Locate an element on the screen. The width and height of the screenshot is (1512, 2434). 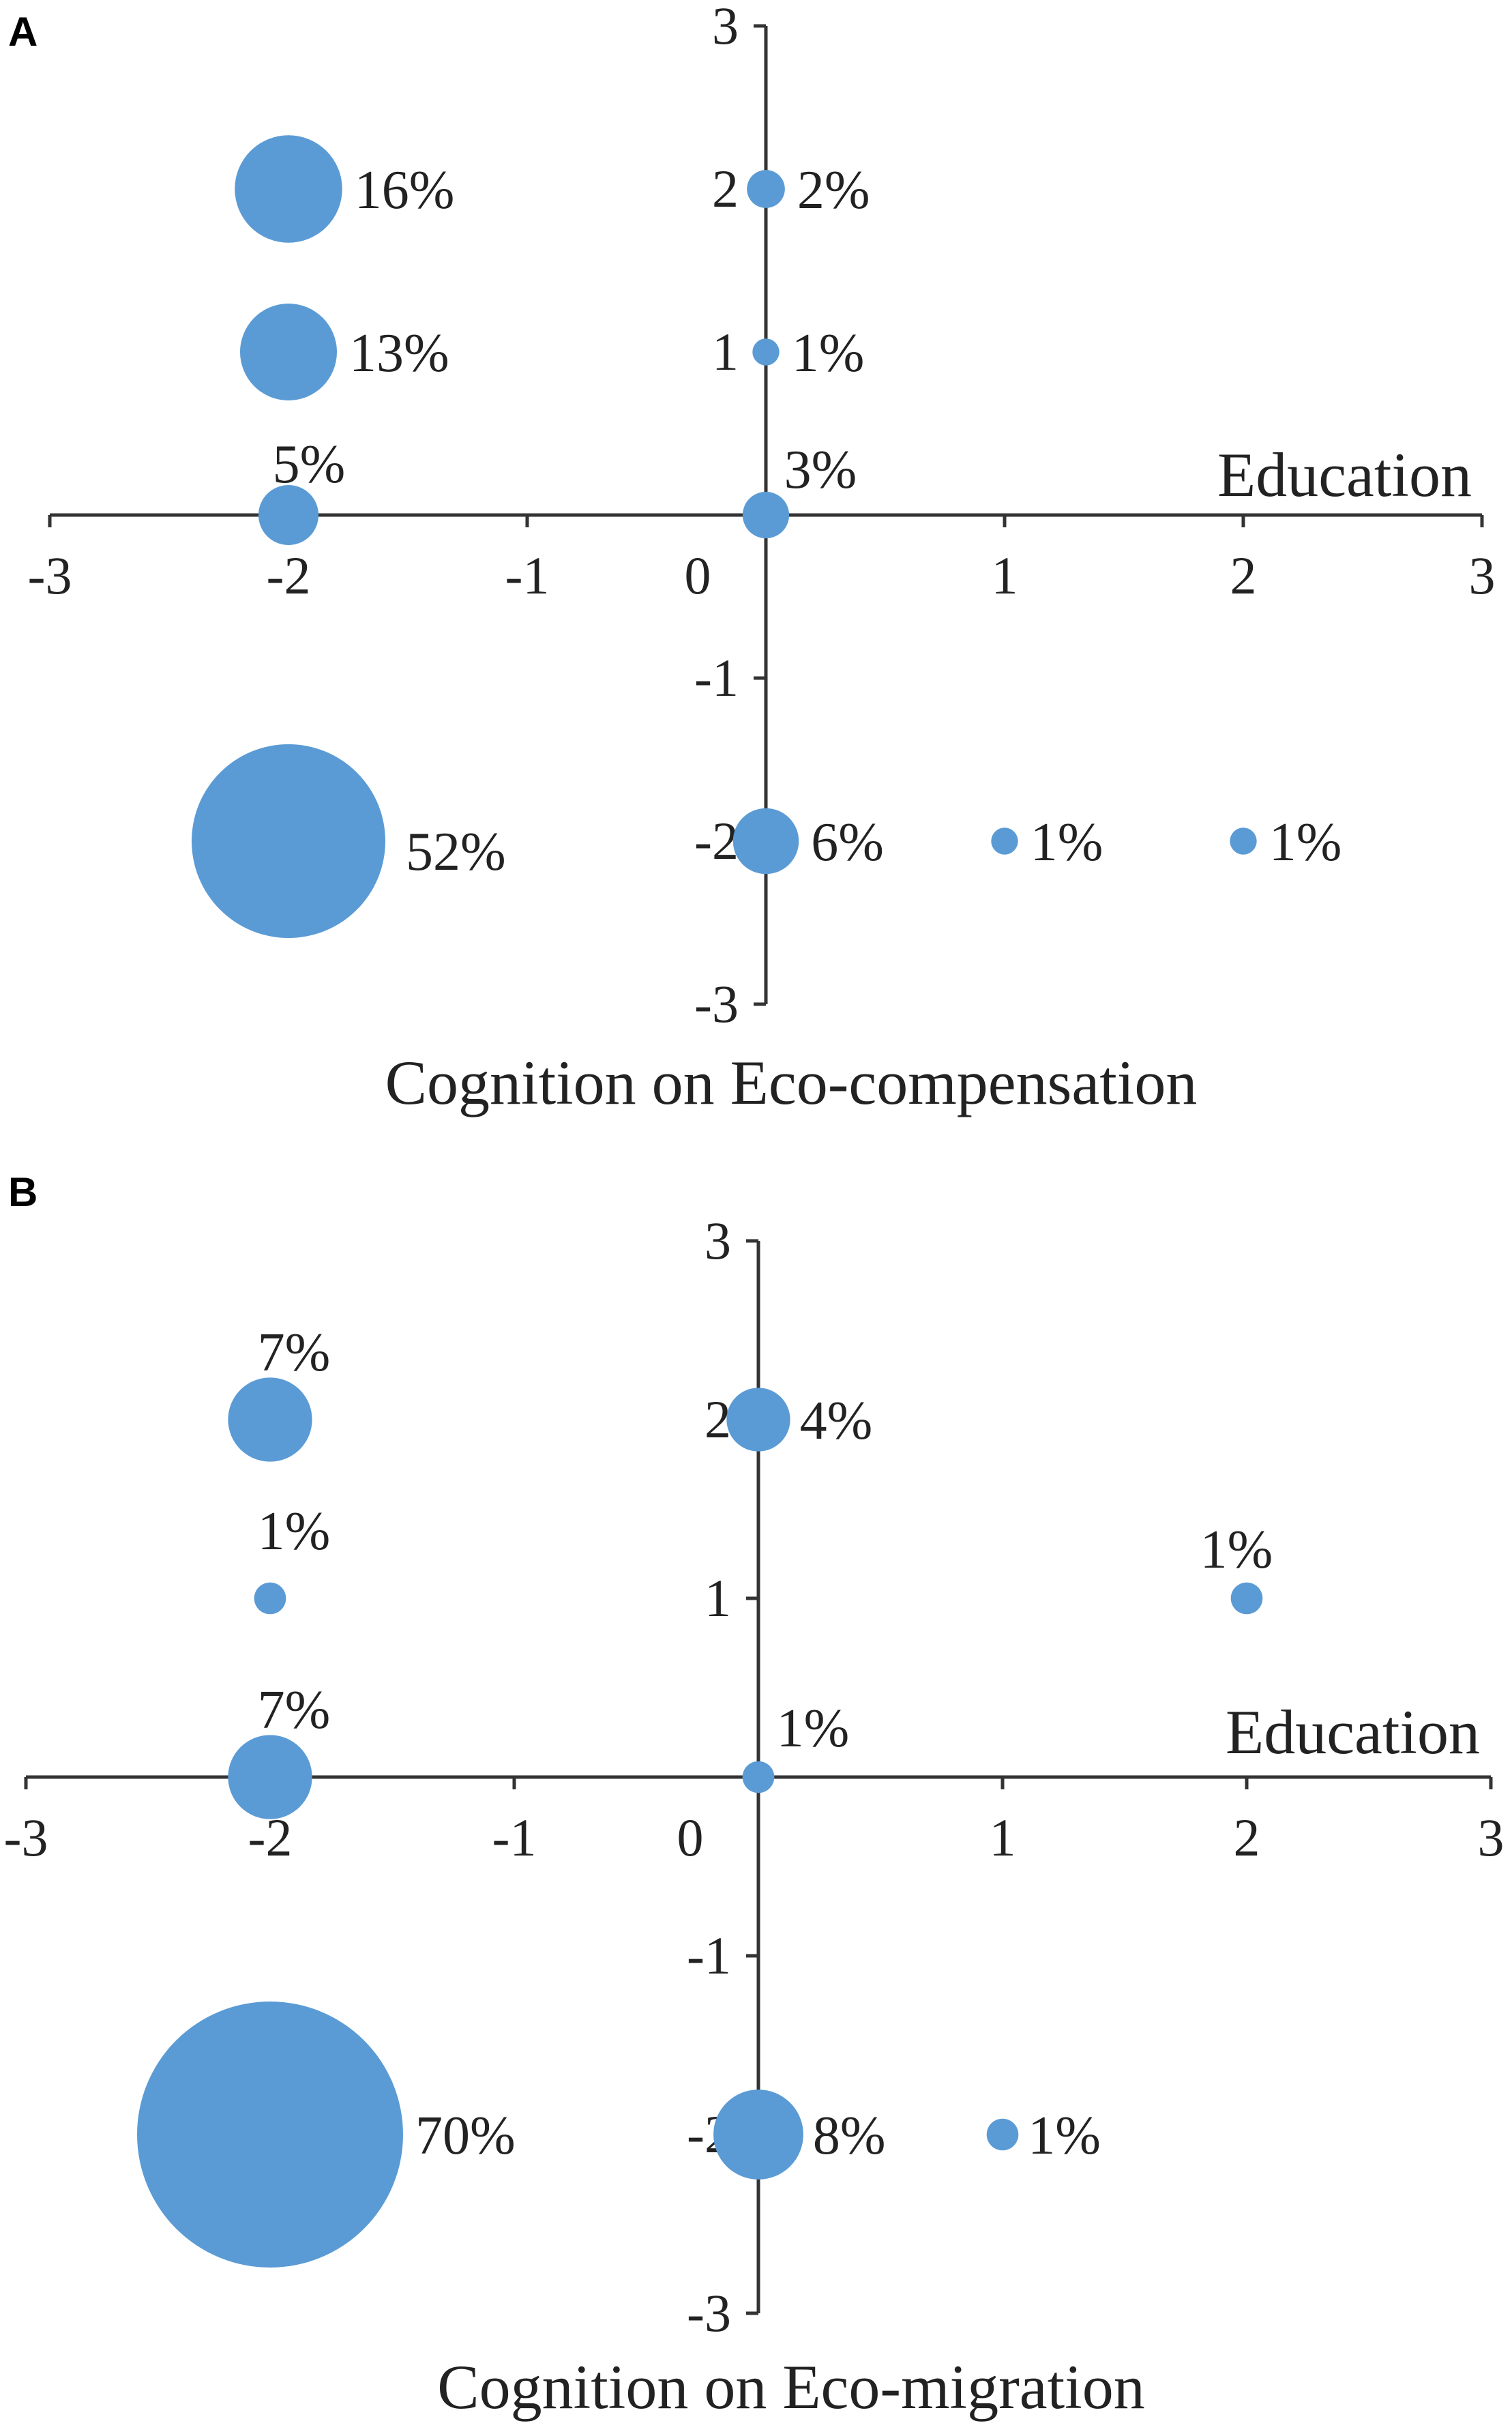
y-axis-title: Cognition on Eco-compensation is located at coordinates (791, 1082).